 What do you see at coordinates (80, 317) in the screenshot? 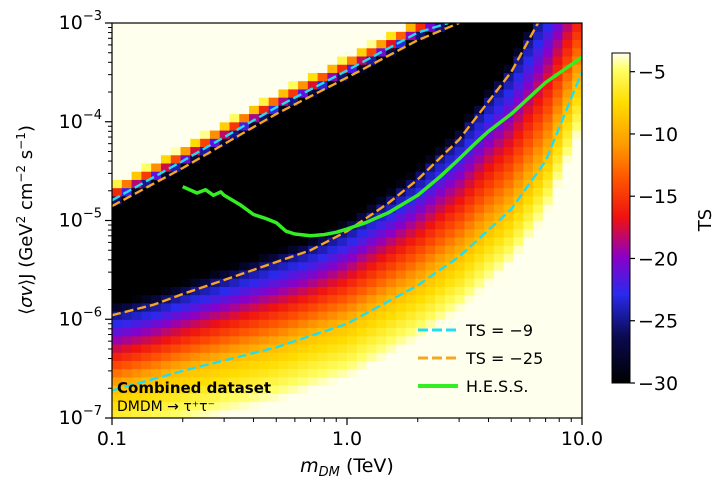
I see `y-tick-label: 10−6` at bounding box center [80, 317].